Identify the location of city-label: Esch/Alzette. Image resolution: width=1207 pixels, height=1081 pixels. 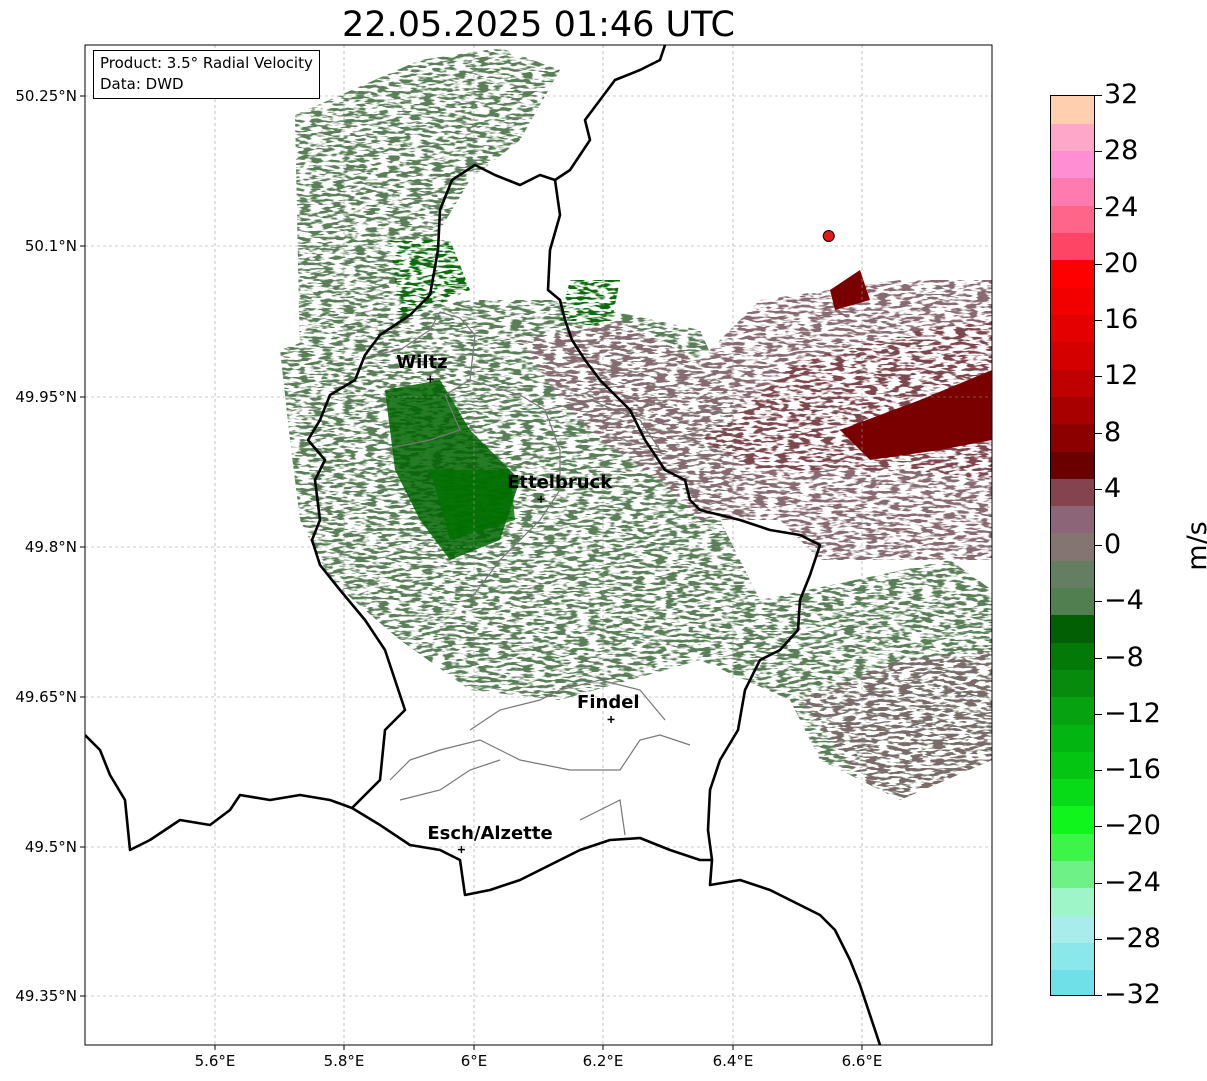
(490, 833).